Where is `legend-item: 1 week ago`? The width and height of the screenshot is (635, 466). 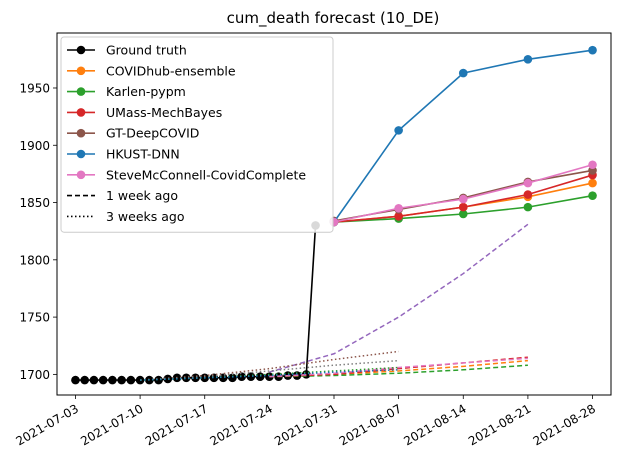
legend-item: 1 week ago is located at coordinates (122, 195).